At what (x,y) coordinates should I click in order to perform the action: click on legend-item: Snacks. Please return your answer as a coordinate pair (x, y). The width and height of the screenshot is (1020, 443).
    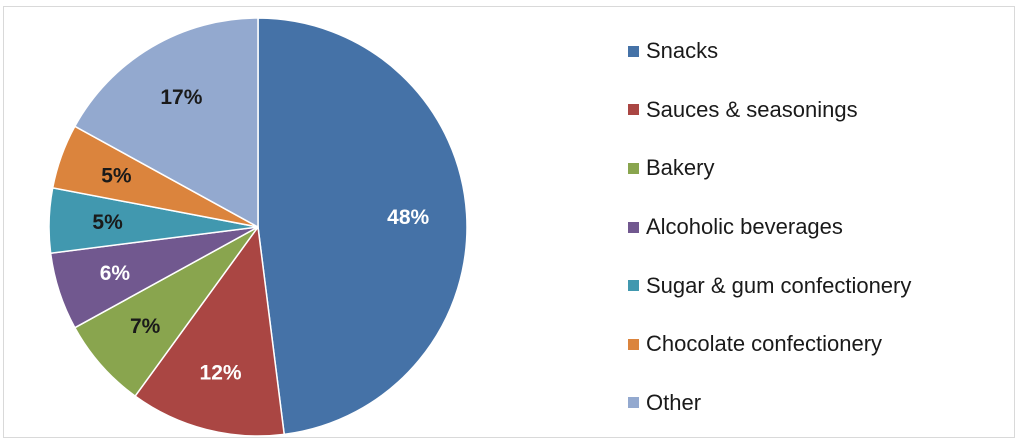
    Looking at the image, I should click on (769, 51).